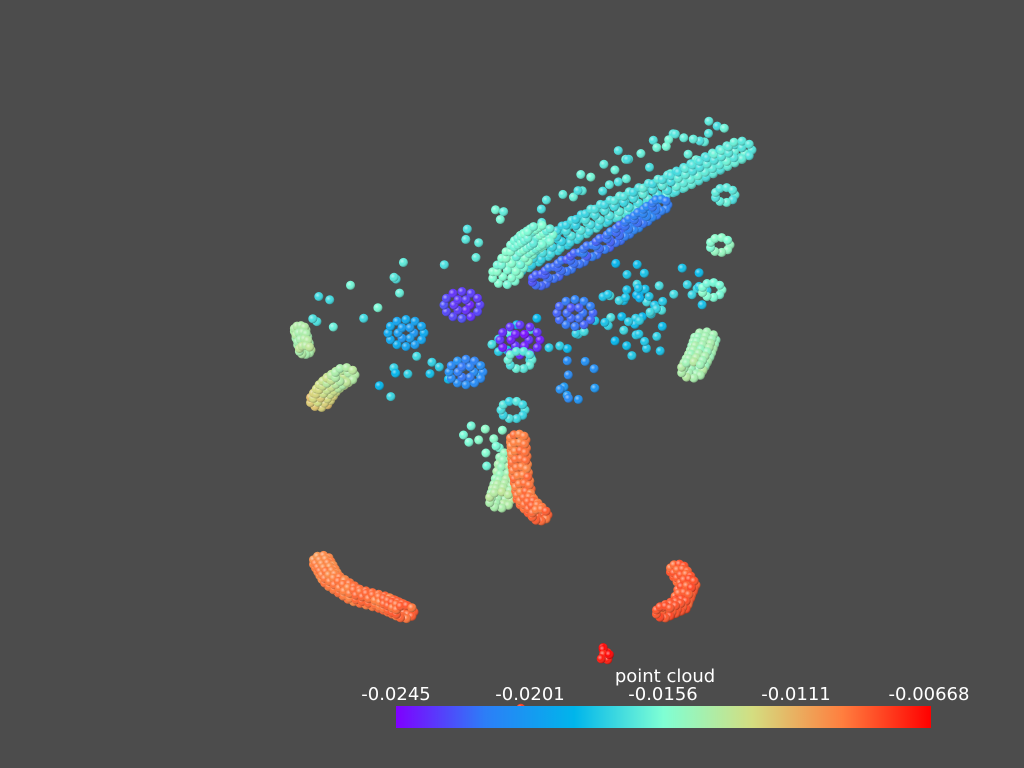 The width and height of the screenshot is (1024, 768). I want to click on scalar-bar-tick-2: -0.0156, so click(663, 694).